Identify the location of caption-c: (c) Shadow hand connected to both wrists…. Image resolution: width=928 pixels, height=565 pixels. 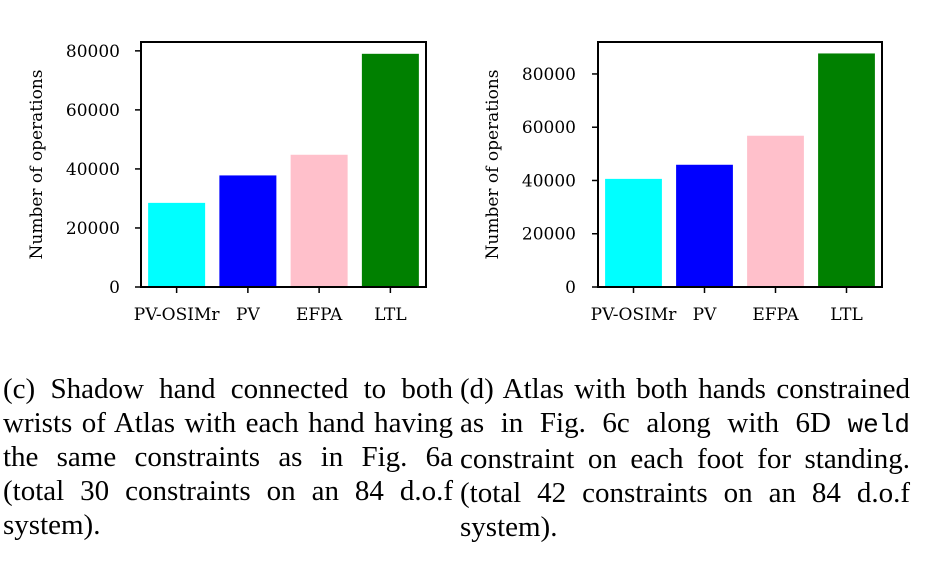
(228, 457).